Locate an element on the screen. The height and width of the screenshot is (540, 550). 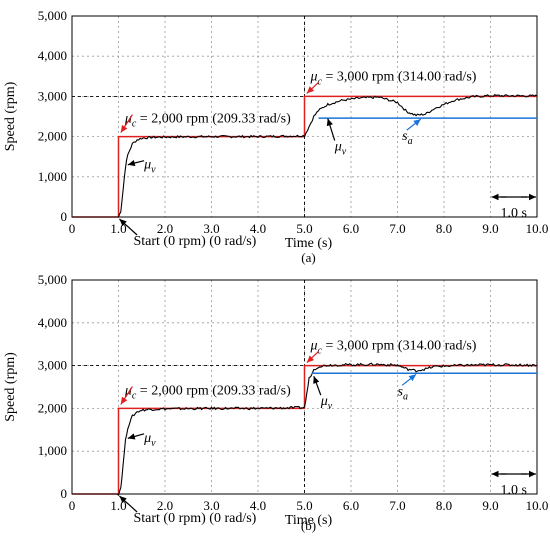
panel-caption: (a) is located at coordinates (308, 257).